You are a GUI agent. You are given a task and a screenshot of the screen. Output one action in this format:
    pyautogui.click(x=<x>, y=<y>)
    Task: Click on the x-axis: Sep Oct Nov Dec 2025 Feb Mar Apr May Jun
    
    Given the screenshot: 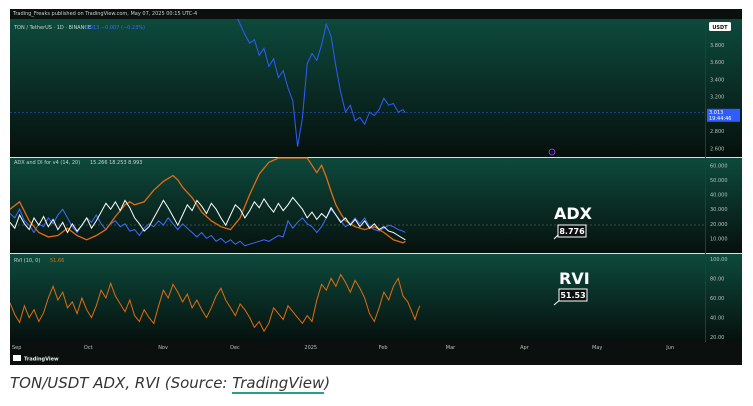 What is the action you would take?
    pyautogui.click(x=343, y=348)
    